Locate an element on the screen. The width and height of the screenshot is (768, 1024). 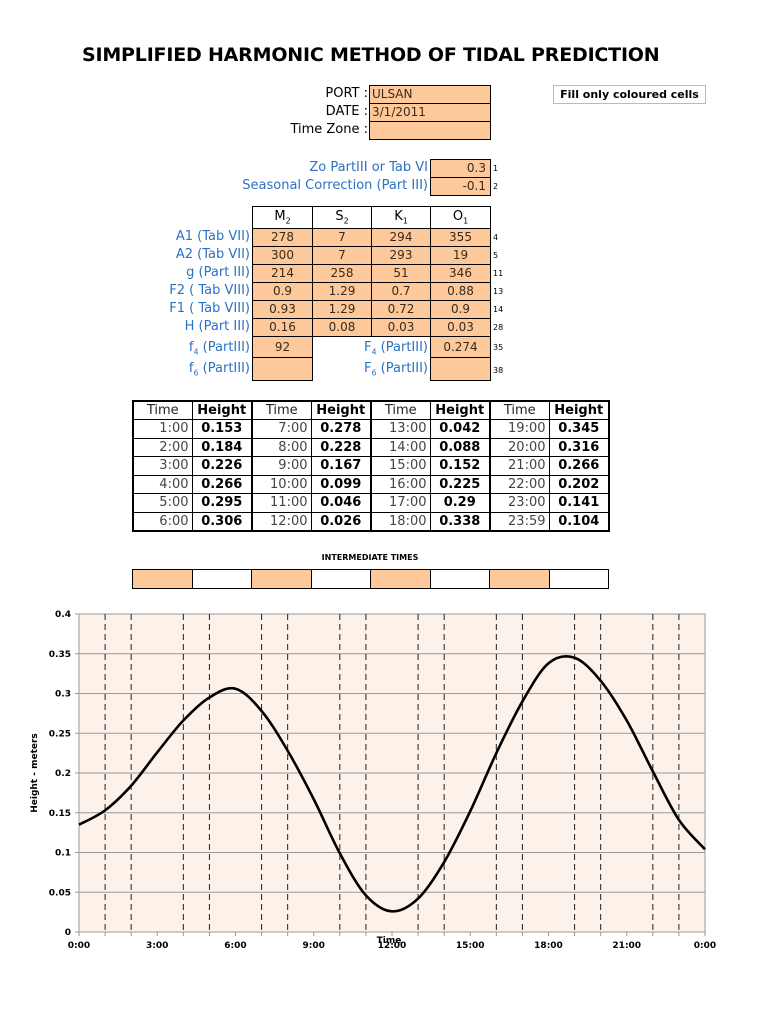
value-cell: 0.88 is located at coordinates (460, 291).